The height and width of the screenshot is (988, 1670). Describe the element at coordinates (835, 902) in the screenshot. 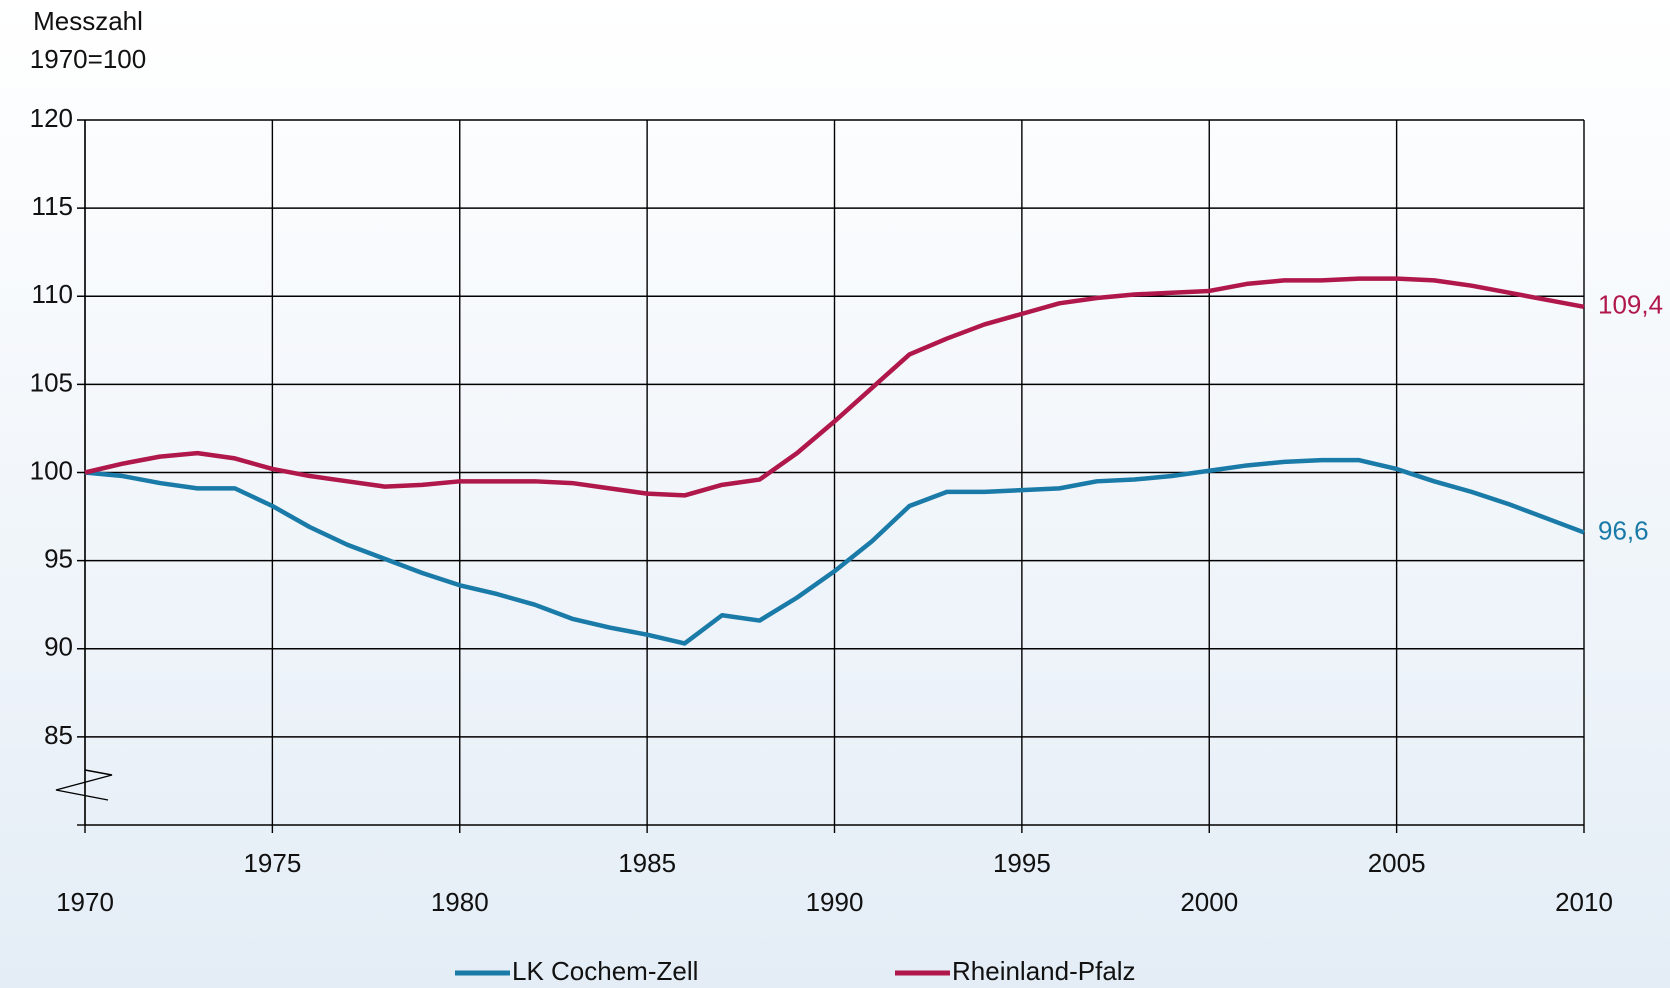

I see `x-tick-label: 1990` at that location.